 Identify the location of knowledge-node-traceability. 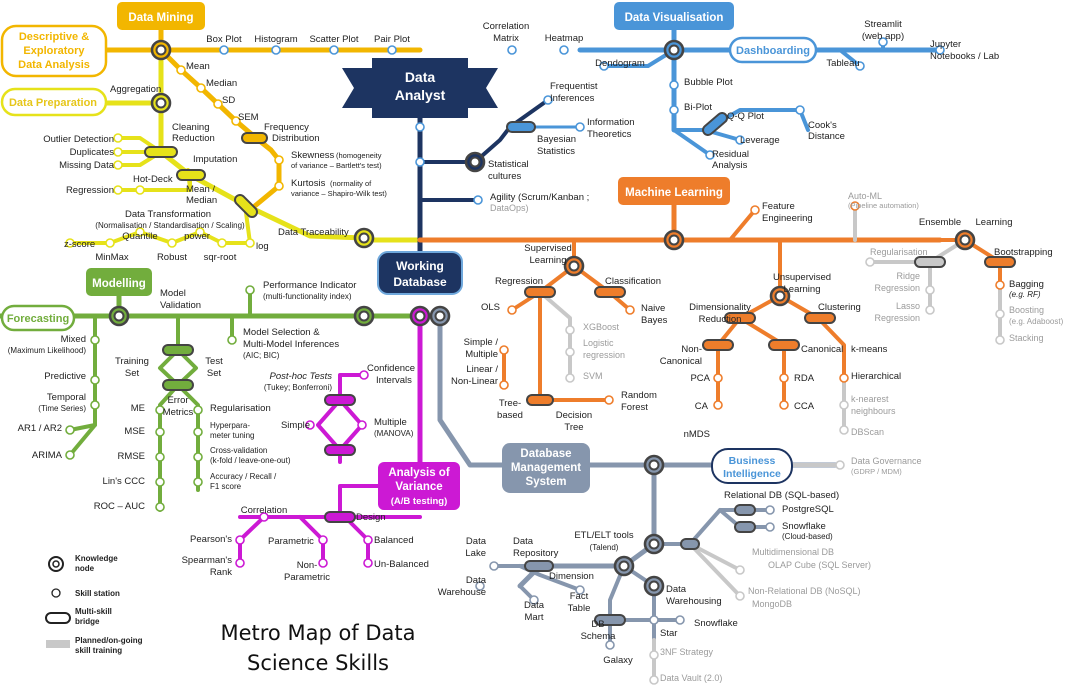
(364, 238).